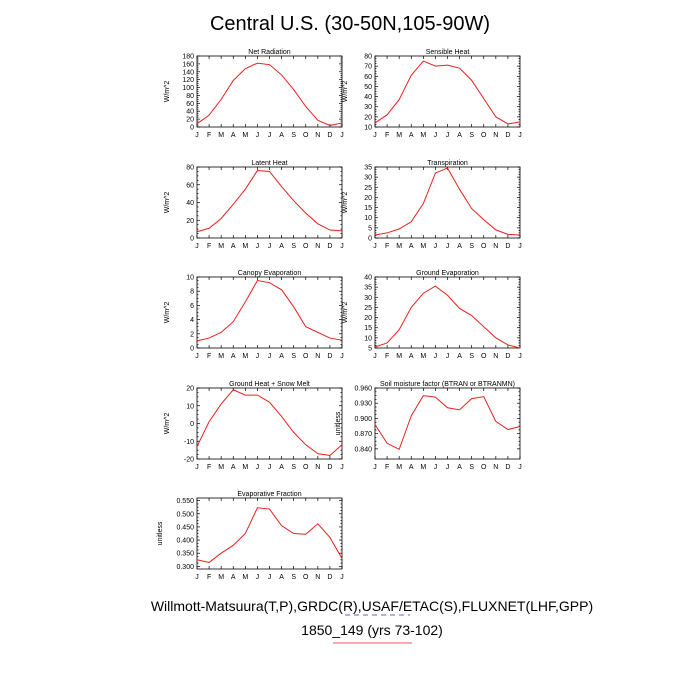 This screenshot has height=700, width=700. I want to click on y-tick-label: 60, so click(190, 185).